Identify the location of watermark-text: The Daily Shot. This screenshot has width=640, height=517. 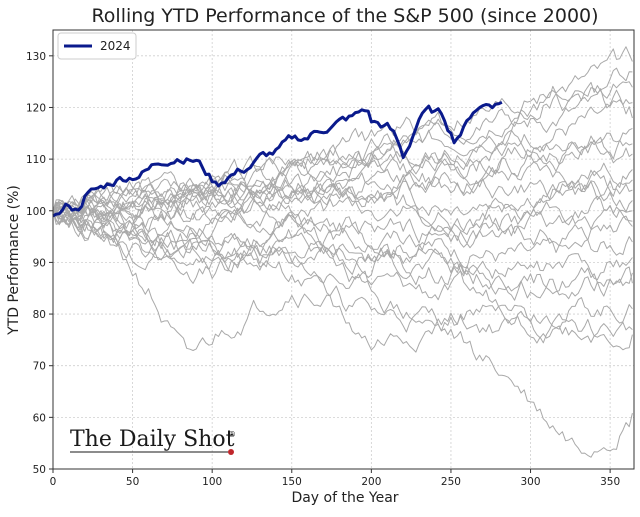
(152, 439).